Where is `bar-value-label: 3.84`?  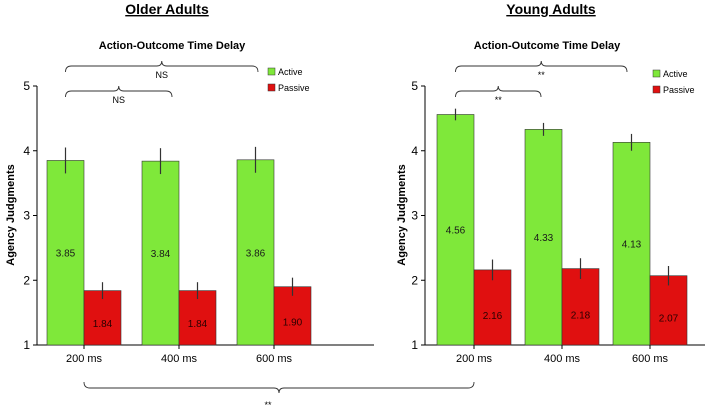 bar-value-label: 3.84 is located at coordinates (161, 254).